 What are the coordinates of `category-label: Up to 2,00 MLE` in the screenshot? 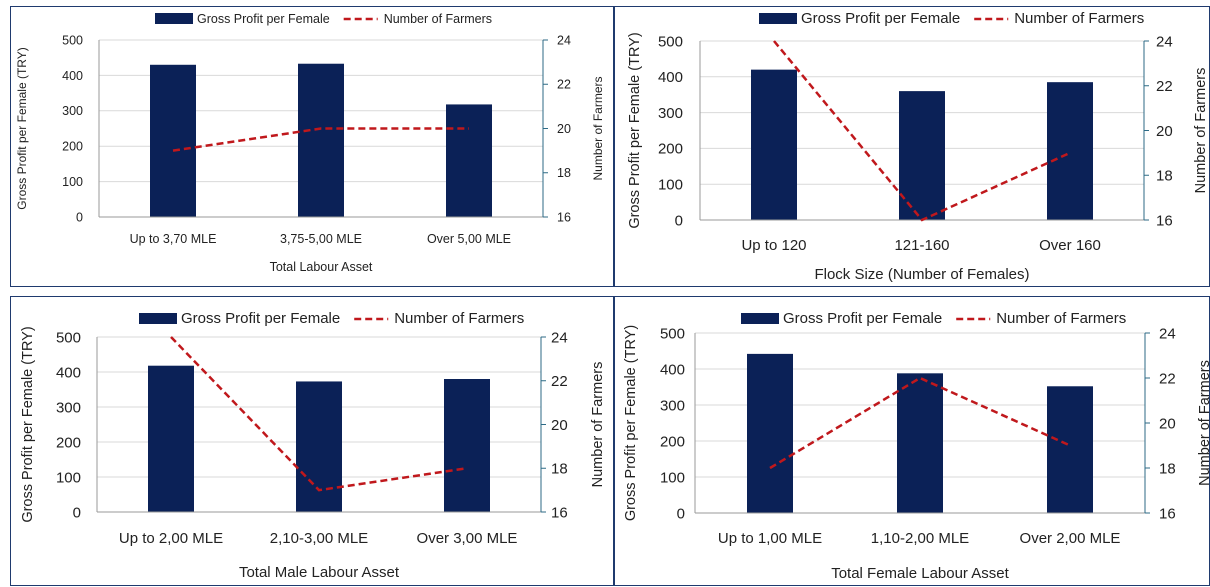 It's located at (171, 538).